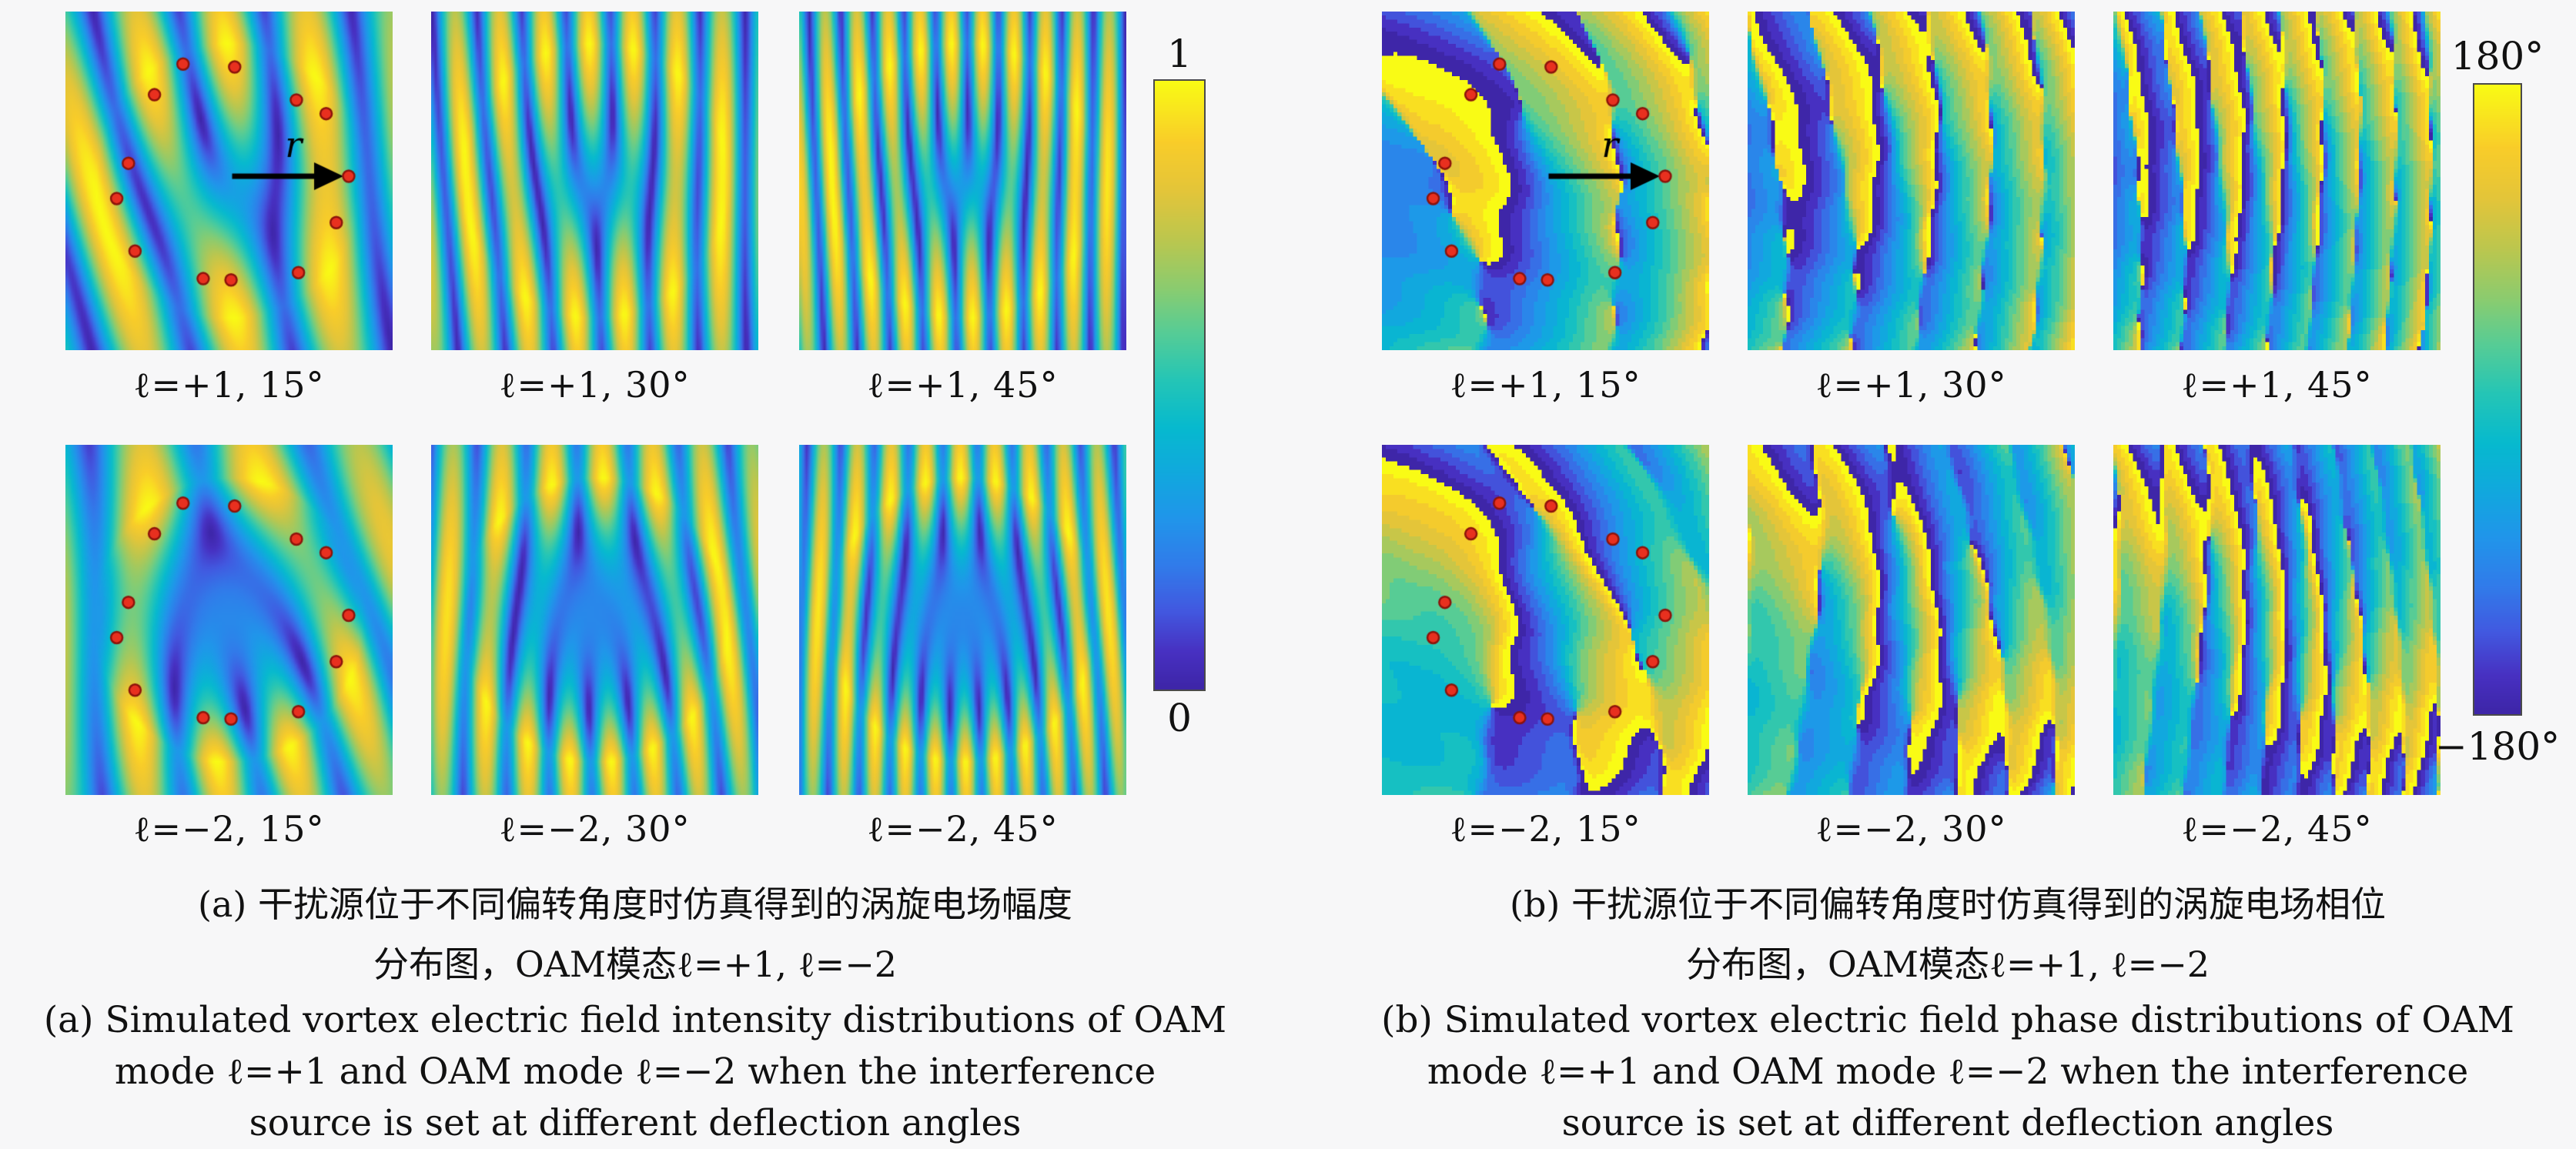 This screenshot has width=2576, height=1149. I want to click on colorbar-max-label: 180°, so click(2498, 56).